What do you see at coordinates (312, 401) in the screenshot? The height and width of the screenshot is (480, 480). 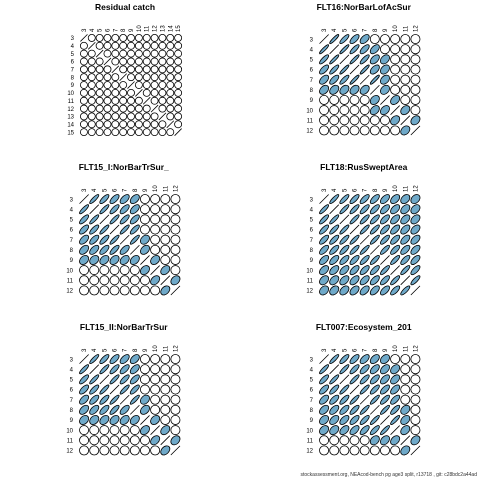 I see `row-tick-label: 7` at bounding box center [312, 401].